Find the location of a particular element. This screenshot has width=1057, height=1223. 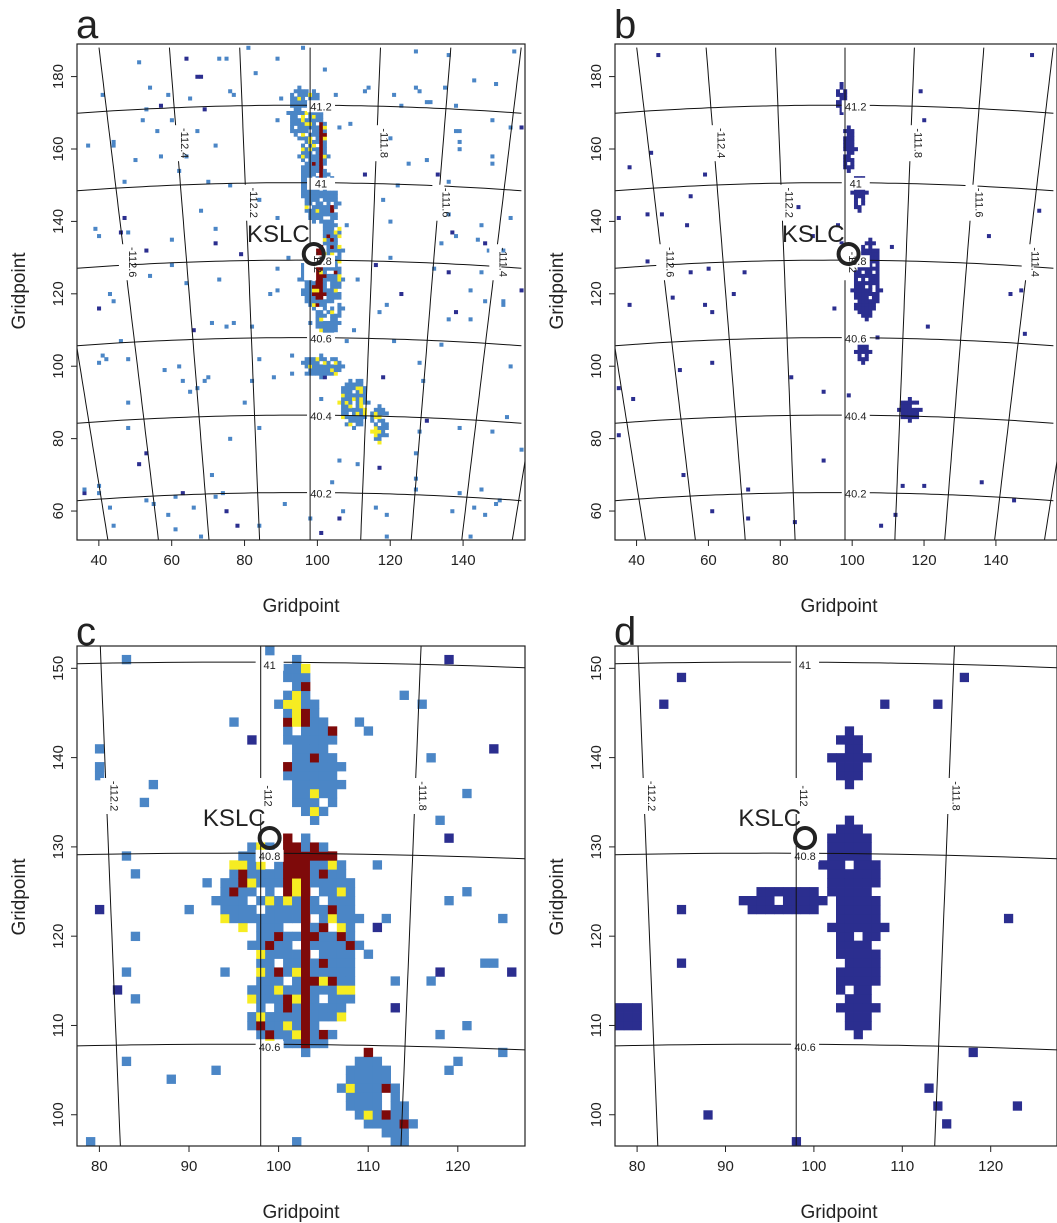

y-tick-label: 180 is located at coordinates (58, 76).